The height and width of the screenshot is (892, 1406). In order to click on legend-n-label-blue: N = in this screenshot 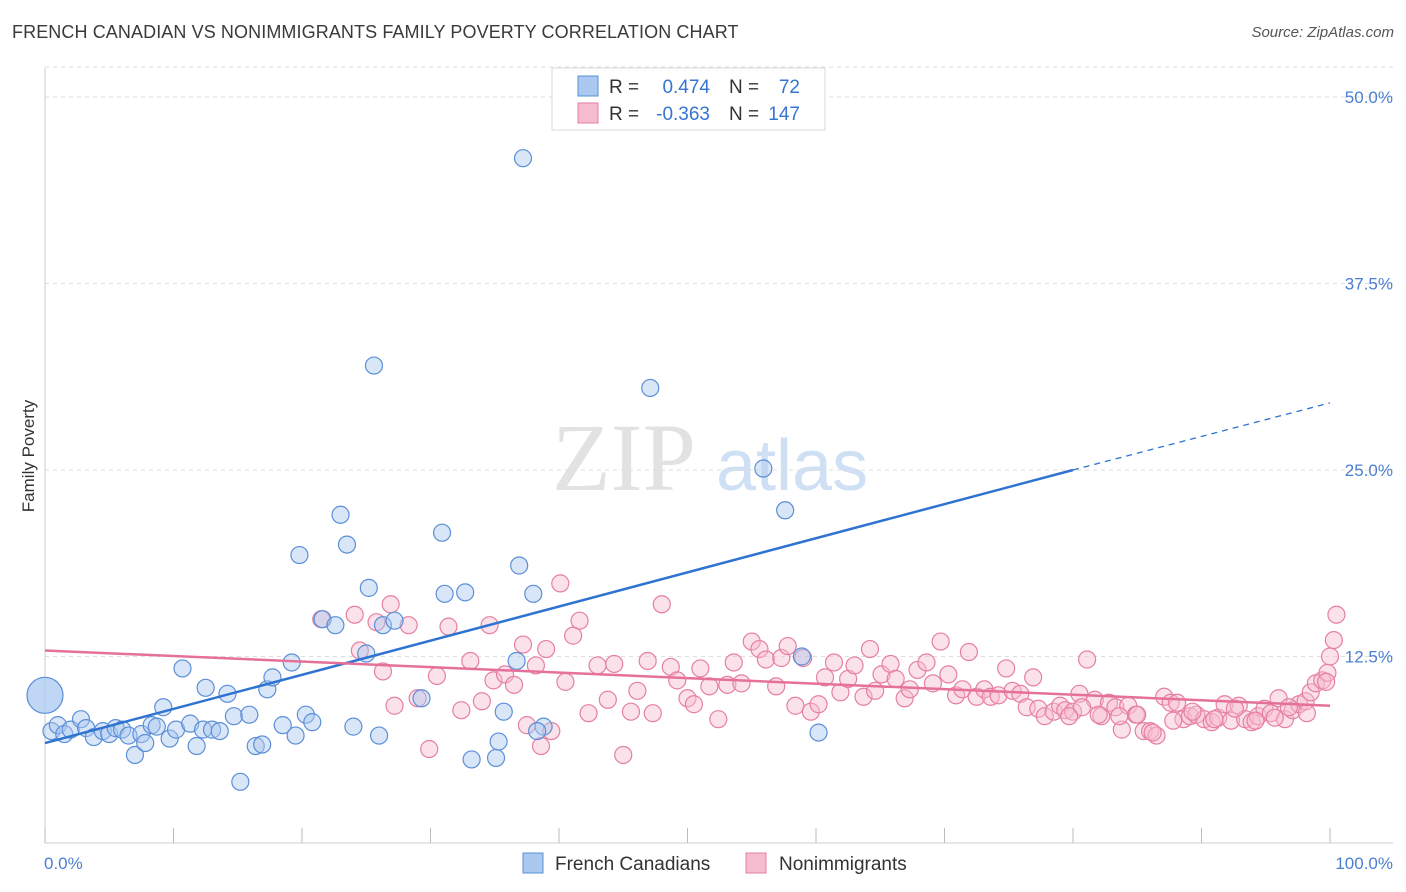, I will do `click(744, 87)`.